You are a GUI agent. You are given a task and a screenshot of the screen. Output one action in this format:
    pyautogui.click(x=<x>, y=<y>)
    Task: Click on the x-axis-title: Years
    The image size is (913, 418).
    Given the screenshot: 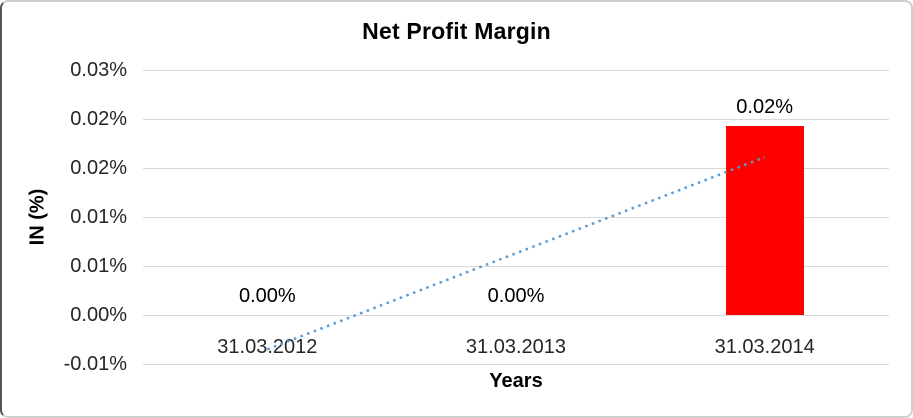 What is the action you would take?
    pyautogui.click(x=516, y=381)
    